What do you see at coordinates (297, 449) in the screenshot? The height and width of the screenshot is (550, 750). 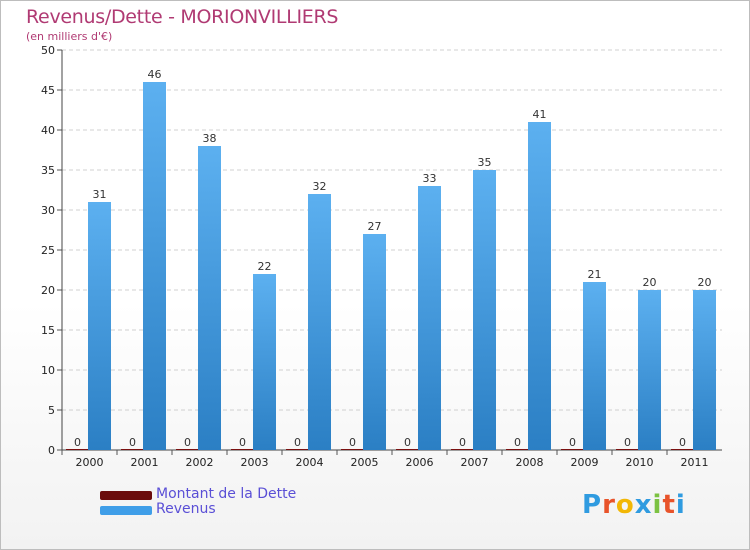 I see `bar-dette-2004` at bounding box center [297, 449].